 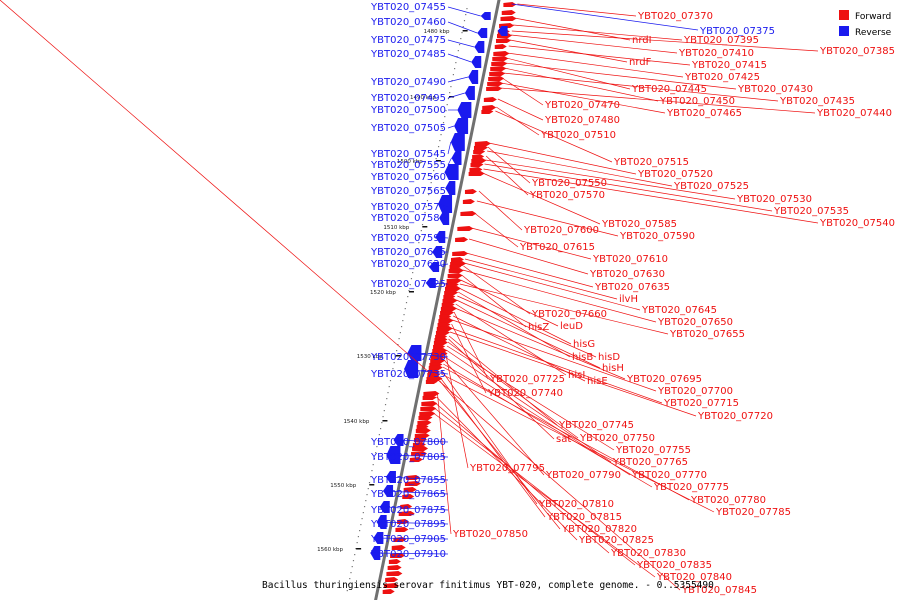 I want to click on reverse-gene-label: YBT020_07460, so click(x=408, y=22).